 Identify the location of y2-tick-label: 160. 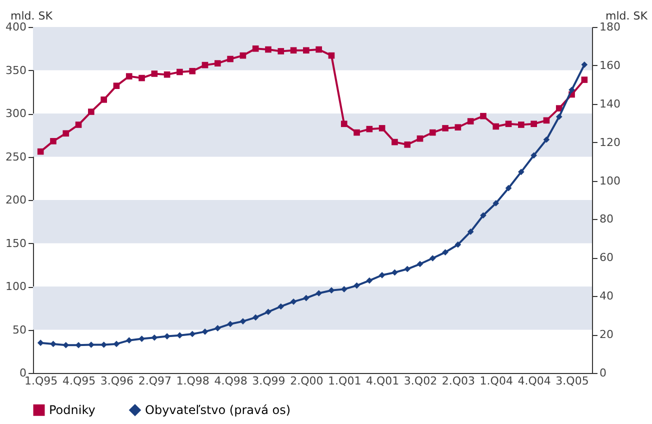
(610, 65).